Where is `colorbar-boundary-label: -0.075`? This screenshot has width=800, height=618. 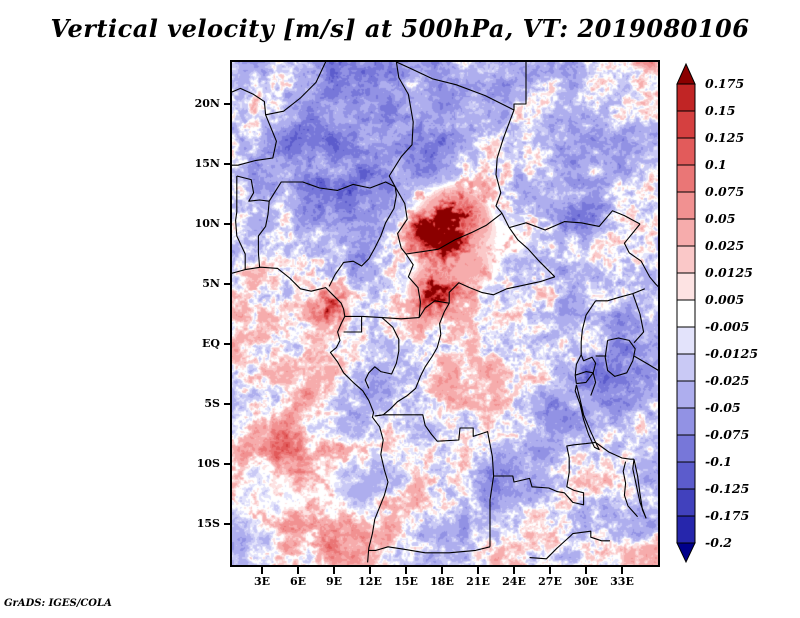
colorbar-boundary-label: -0.075 is located at coordinates (727, 434).